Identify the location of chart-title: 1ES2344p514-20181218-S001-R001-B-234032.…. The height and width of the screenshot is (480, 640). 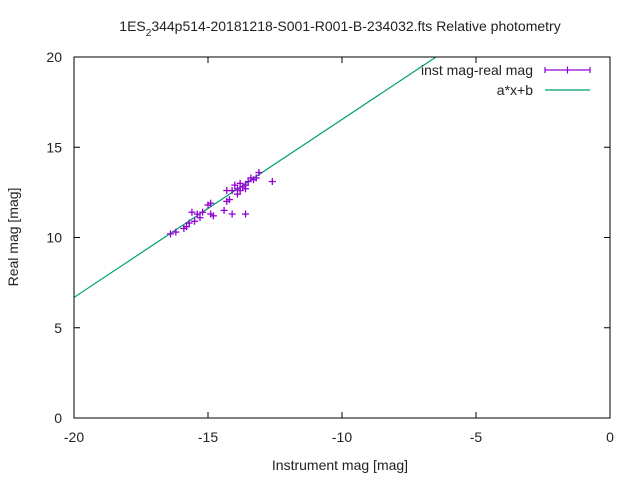
(339, 28).